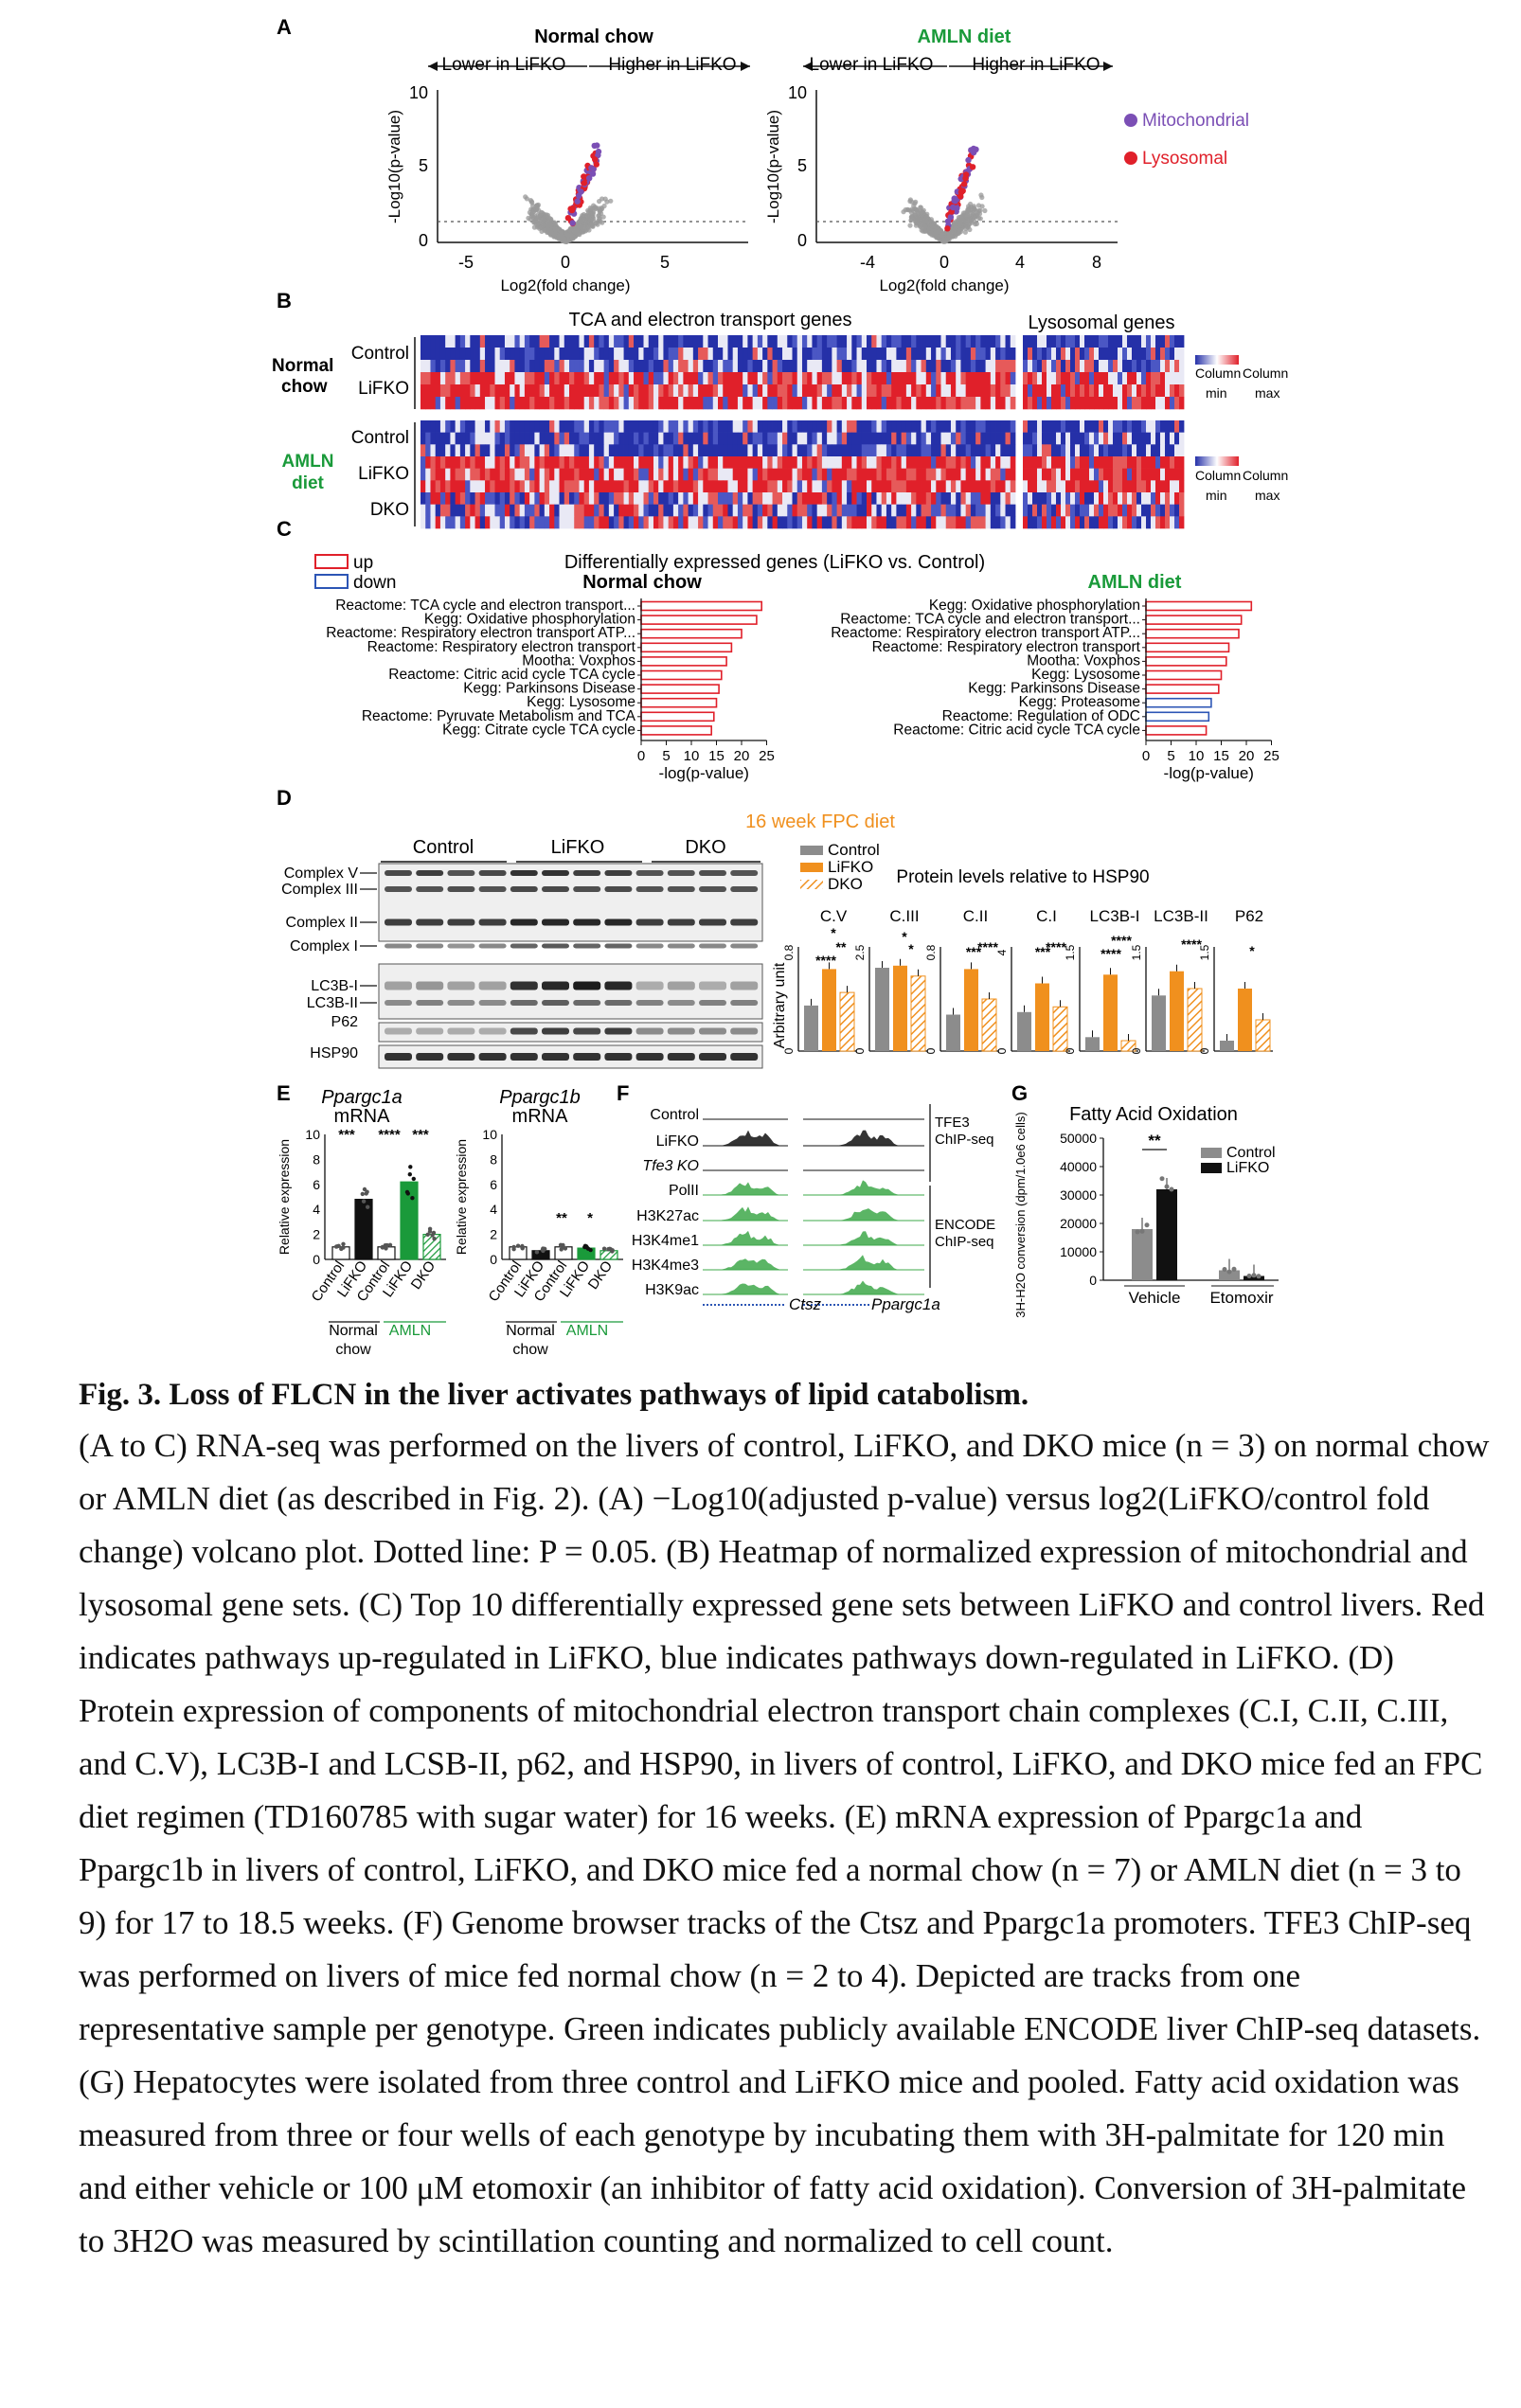  I want to click on mrna-ytick: 0, so click(316, 1259).